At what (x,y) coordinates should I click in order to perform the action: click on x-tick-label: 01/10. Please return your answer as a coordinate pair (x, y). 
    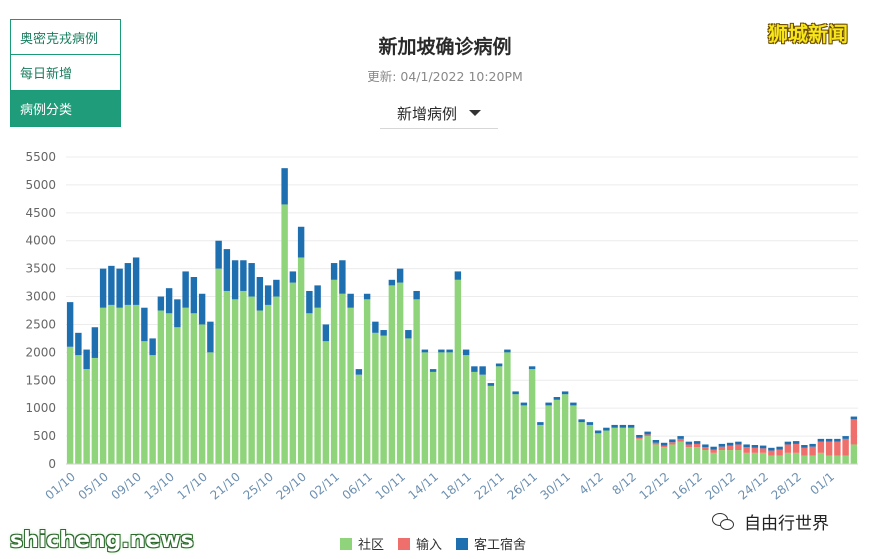
    Looking at the image, I should click on (60, 486).